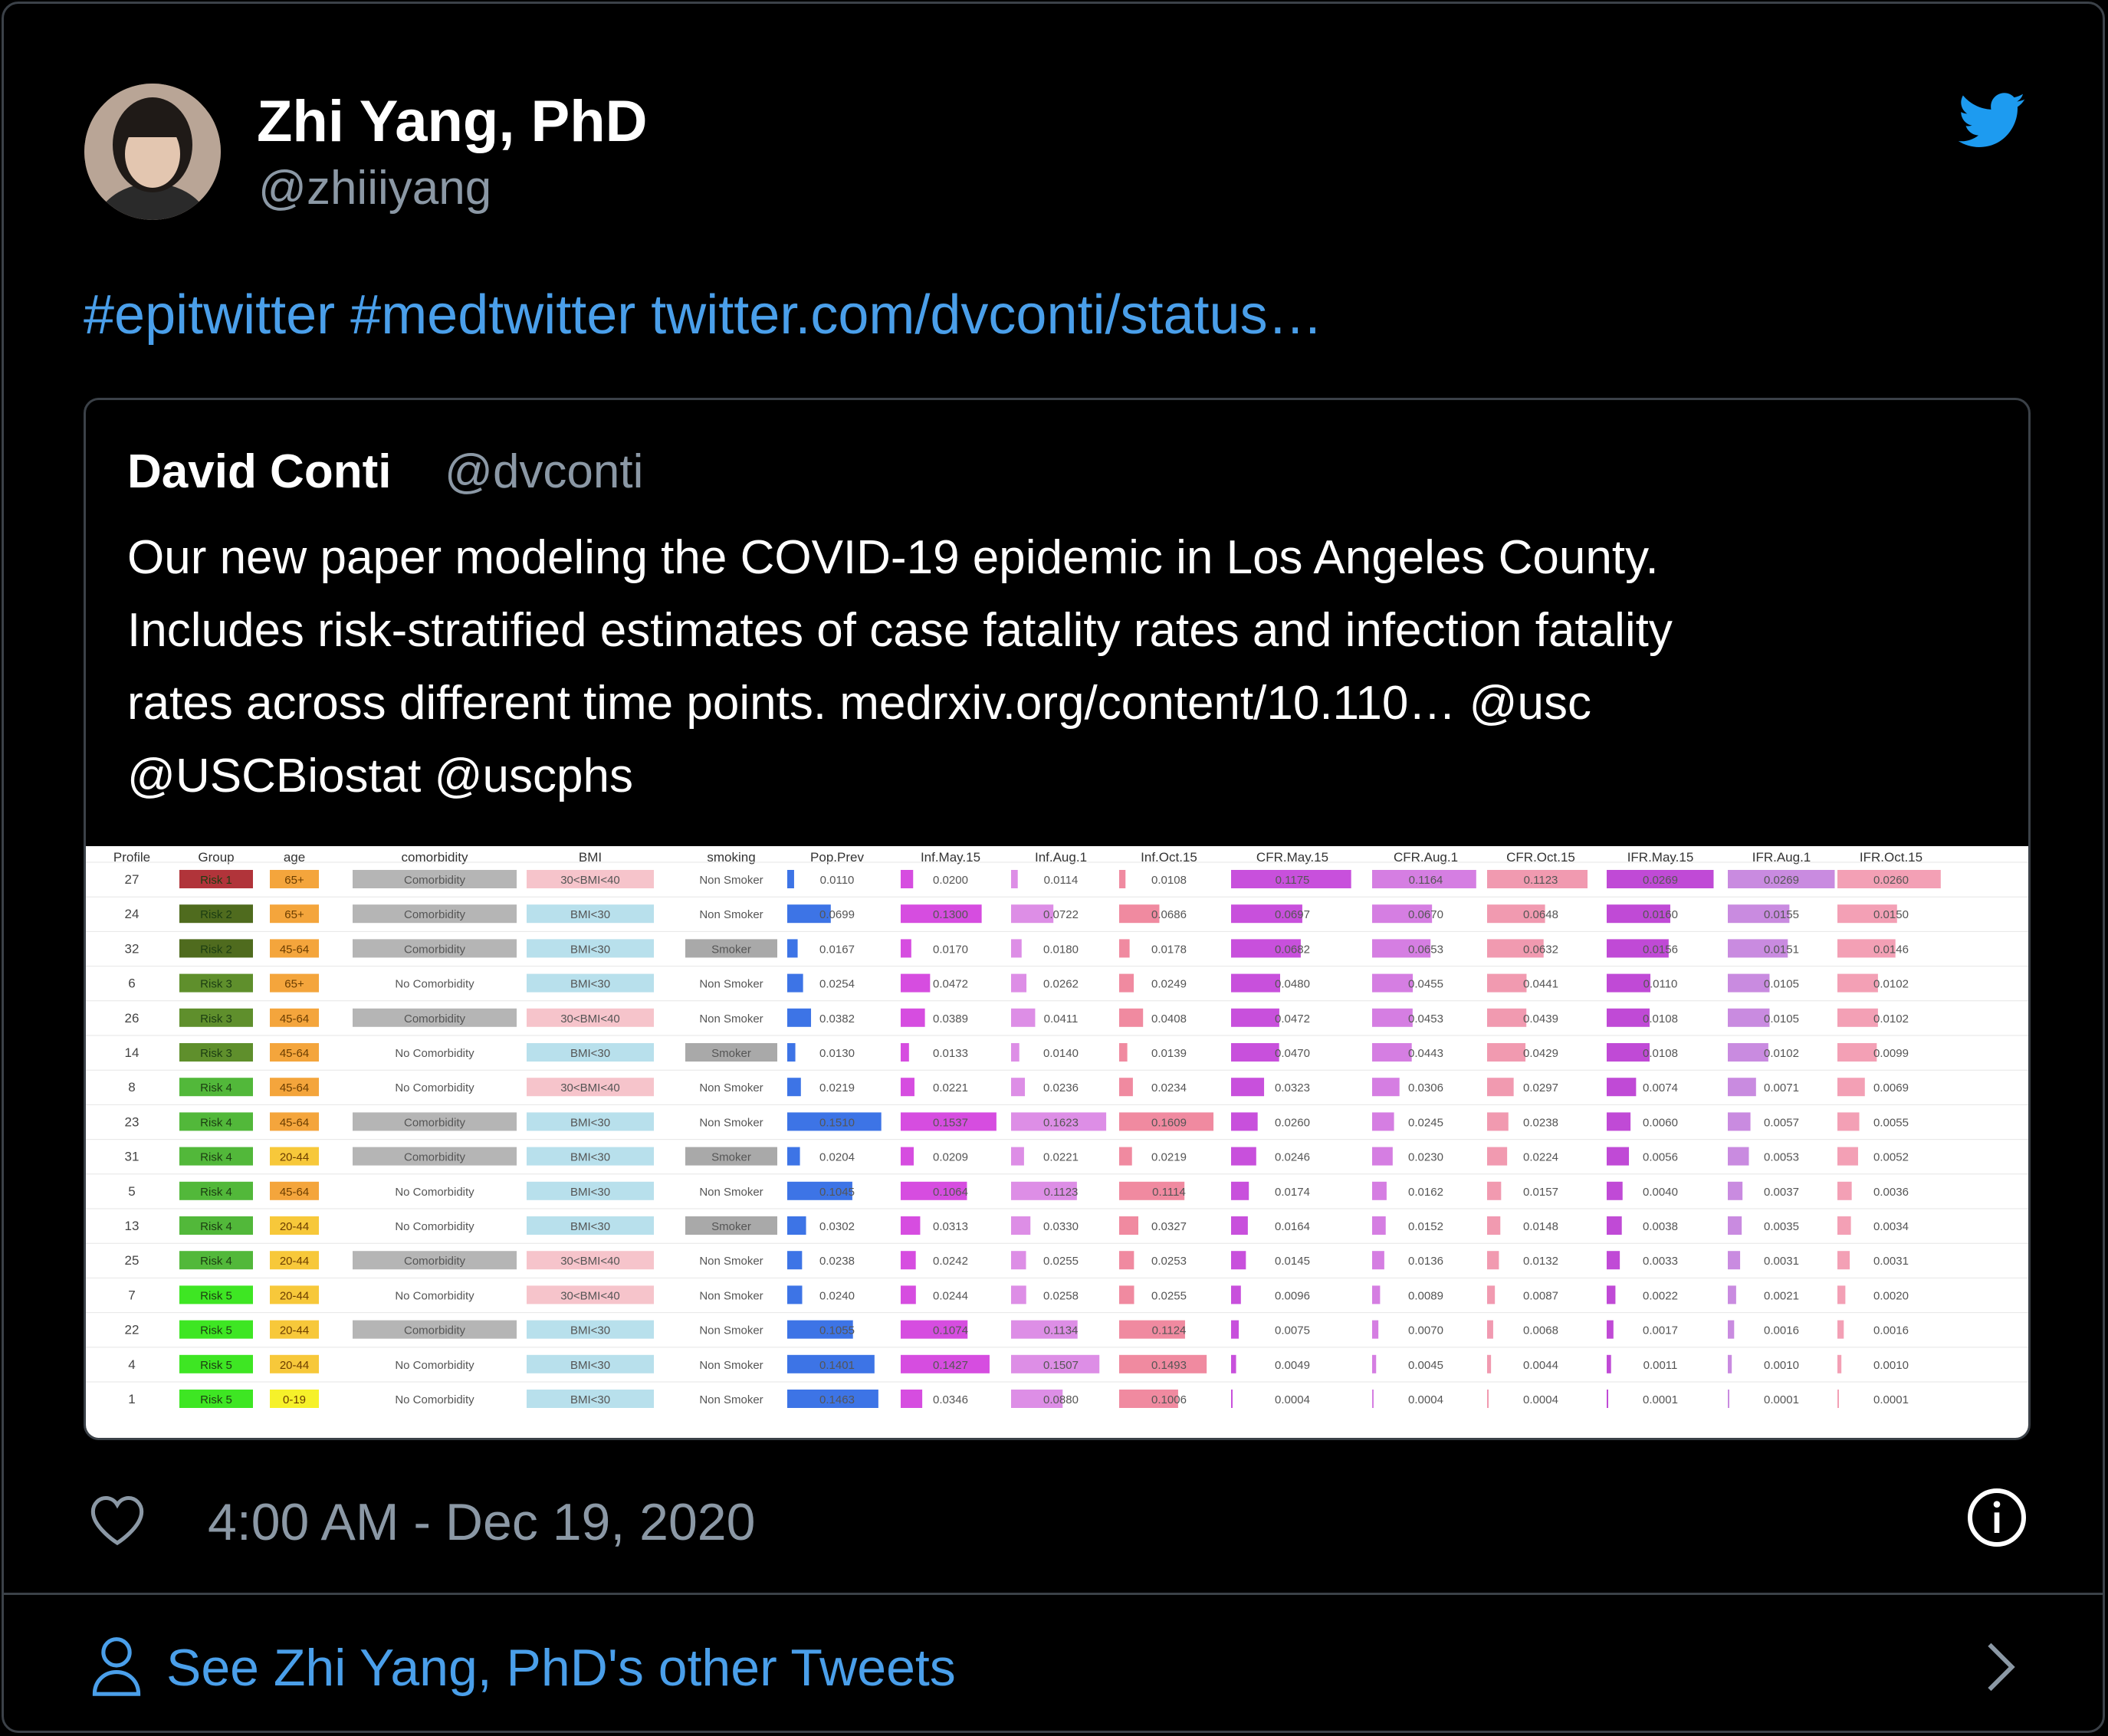 Image resolution: width=2108 pixels, height=1736 pixels. Describe the element at coordinates (1425, 1226) in the screenshot. I see `cell-value: 0.0152` at that location.